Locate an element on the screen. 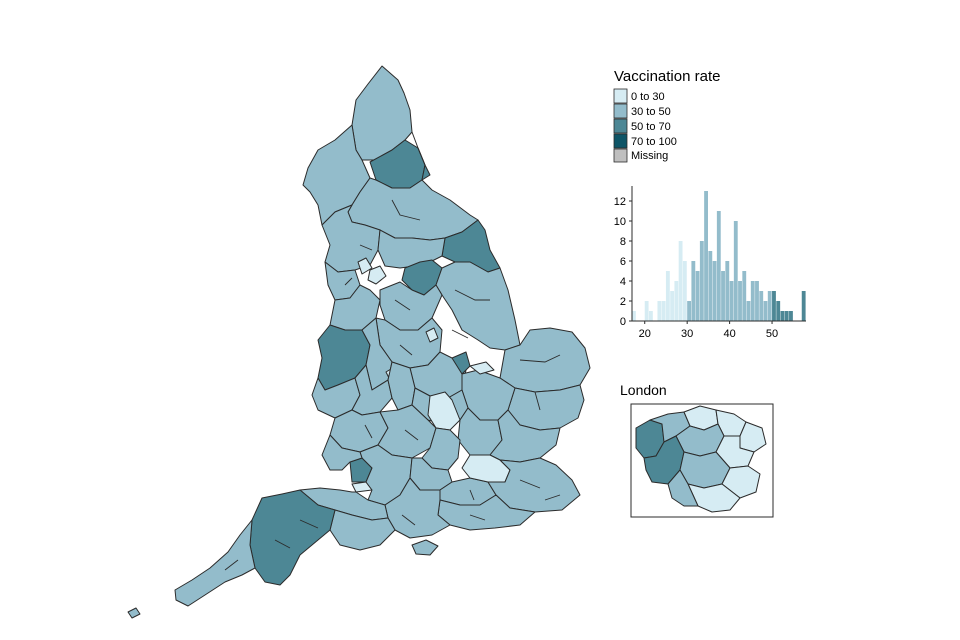 This screenshot has height=640, width=960. legend-item: 0 to 30 is located at coordinates (639, 96).